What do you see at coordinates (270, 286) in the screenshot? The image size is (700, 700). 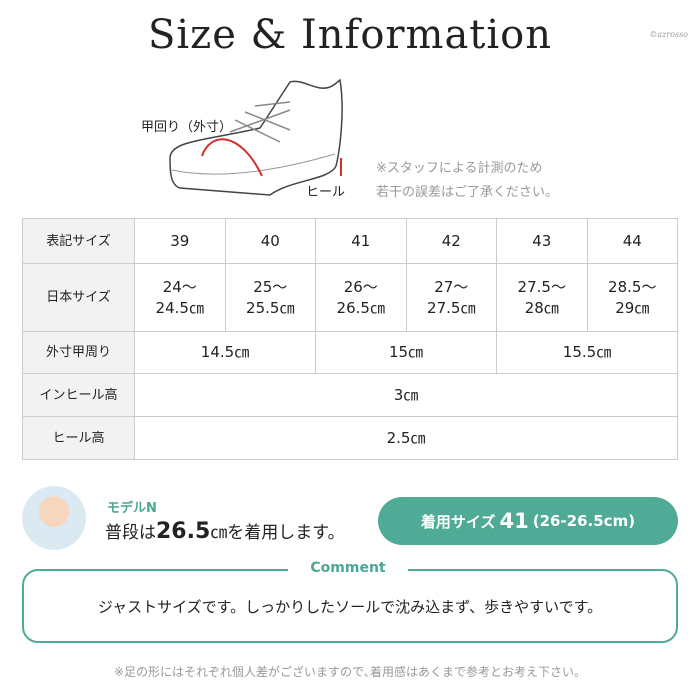 I see `cell-line: 25～` at bounding box center [270, 286].